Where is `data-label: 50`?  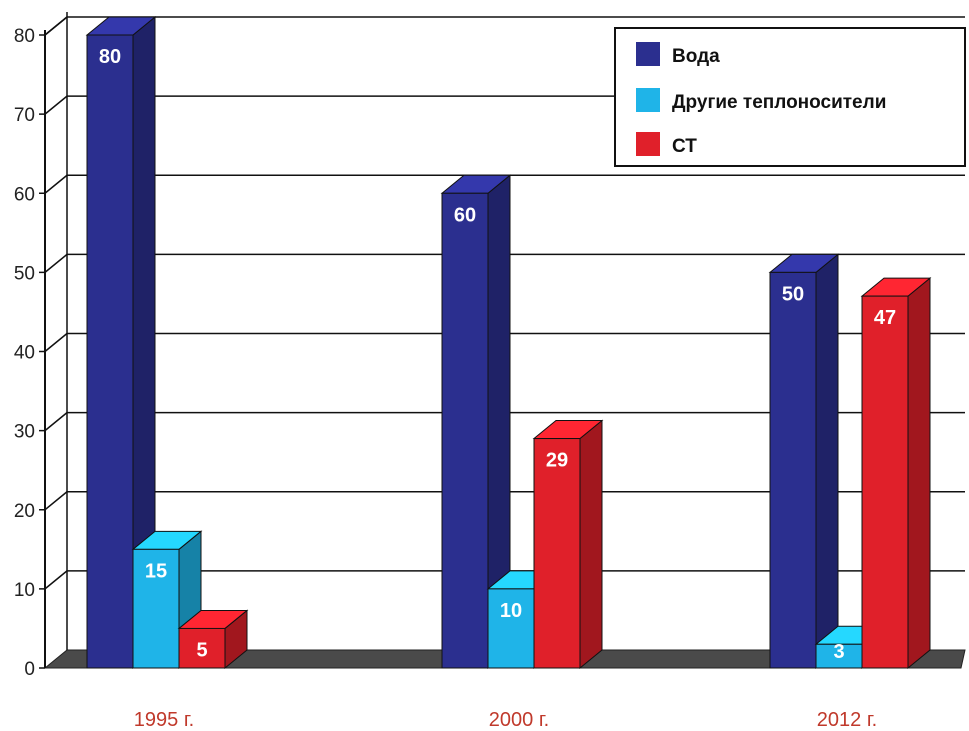 data-label: 50 is located at coordinates (793, 294).